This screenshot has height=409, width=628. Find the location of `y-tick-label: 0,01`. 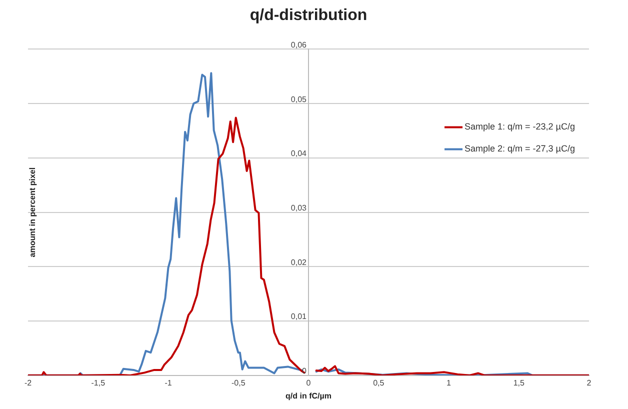

y-tick-label: 0,01 is located at coordinates (299, 317).